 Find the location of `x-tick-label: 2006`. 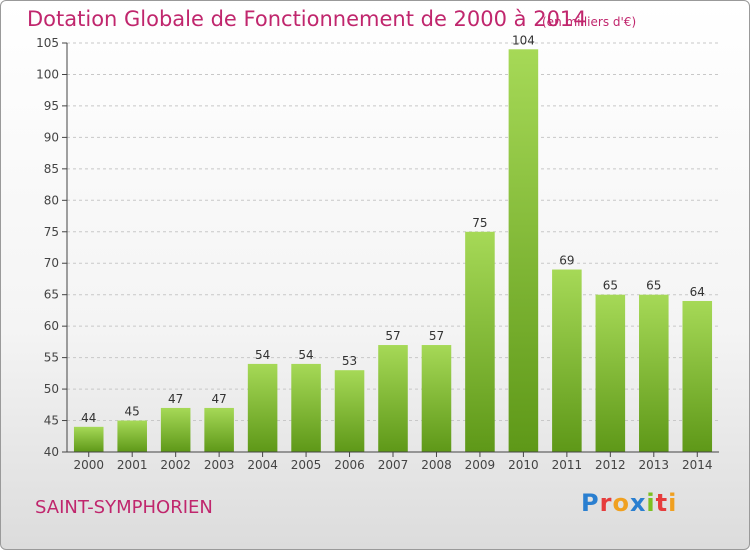

x-tick-label: 2006 is located at coordinates (349, 465).